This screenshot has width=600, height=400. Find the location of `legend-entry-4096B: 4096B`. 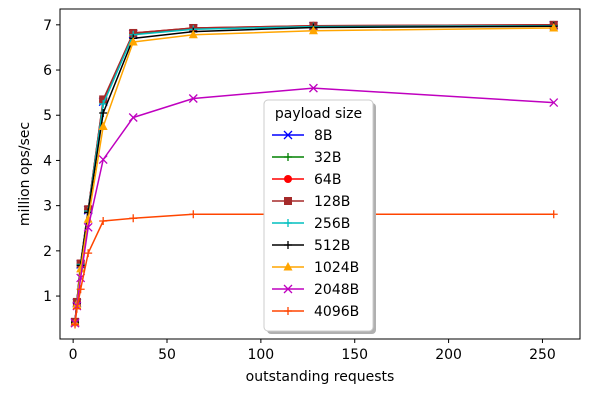

legend-entry-4096B: 4096B is located at coordinates (315, 312).